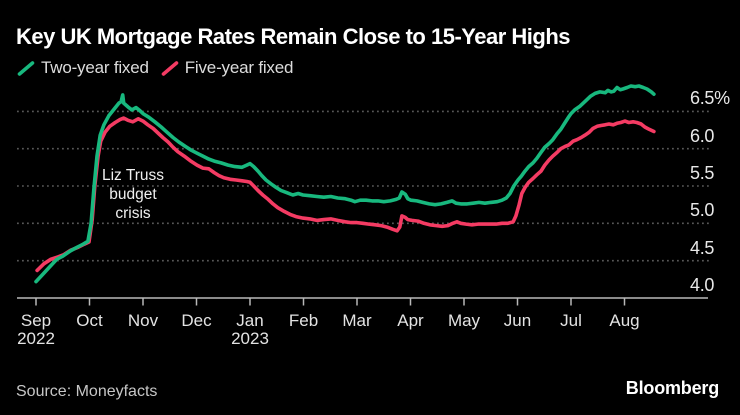 The image size is (740, 415). I want to click on annotation-line: Liz Truss, so click(133, 175).